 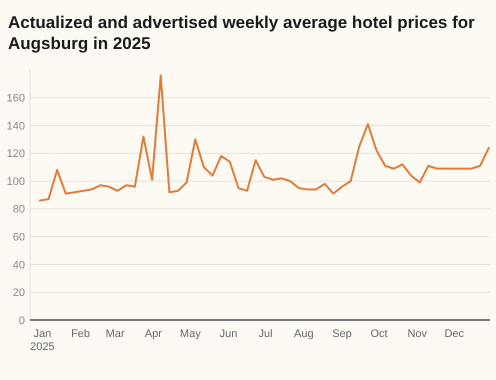 I want to click on x-tick-label: Oct, so click(x=379, y=334).